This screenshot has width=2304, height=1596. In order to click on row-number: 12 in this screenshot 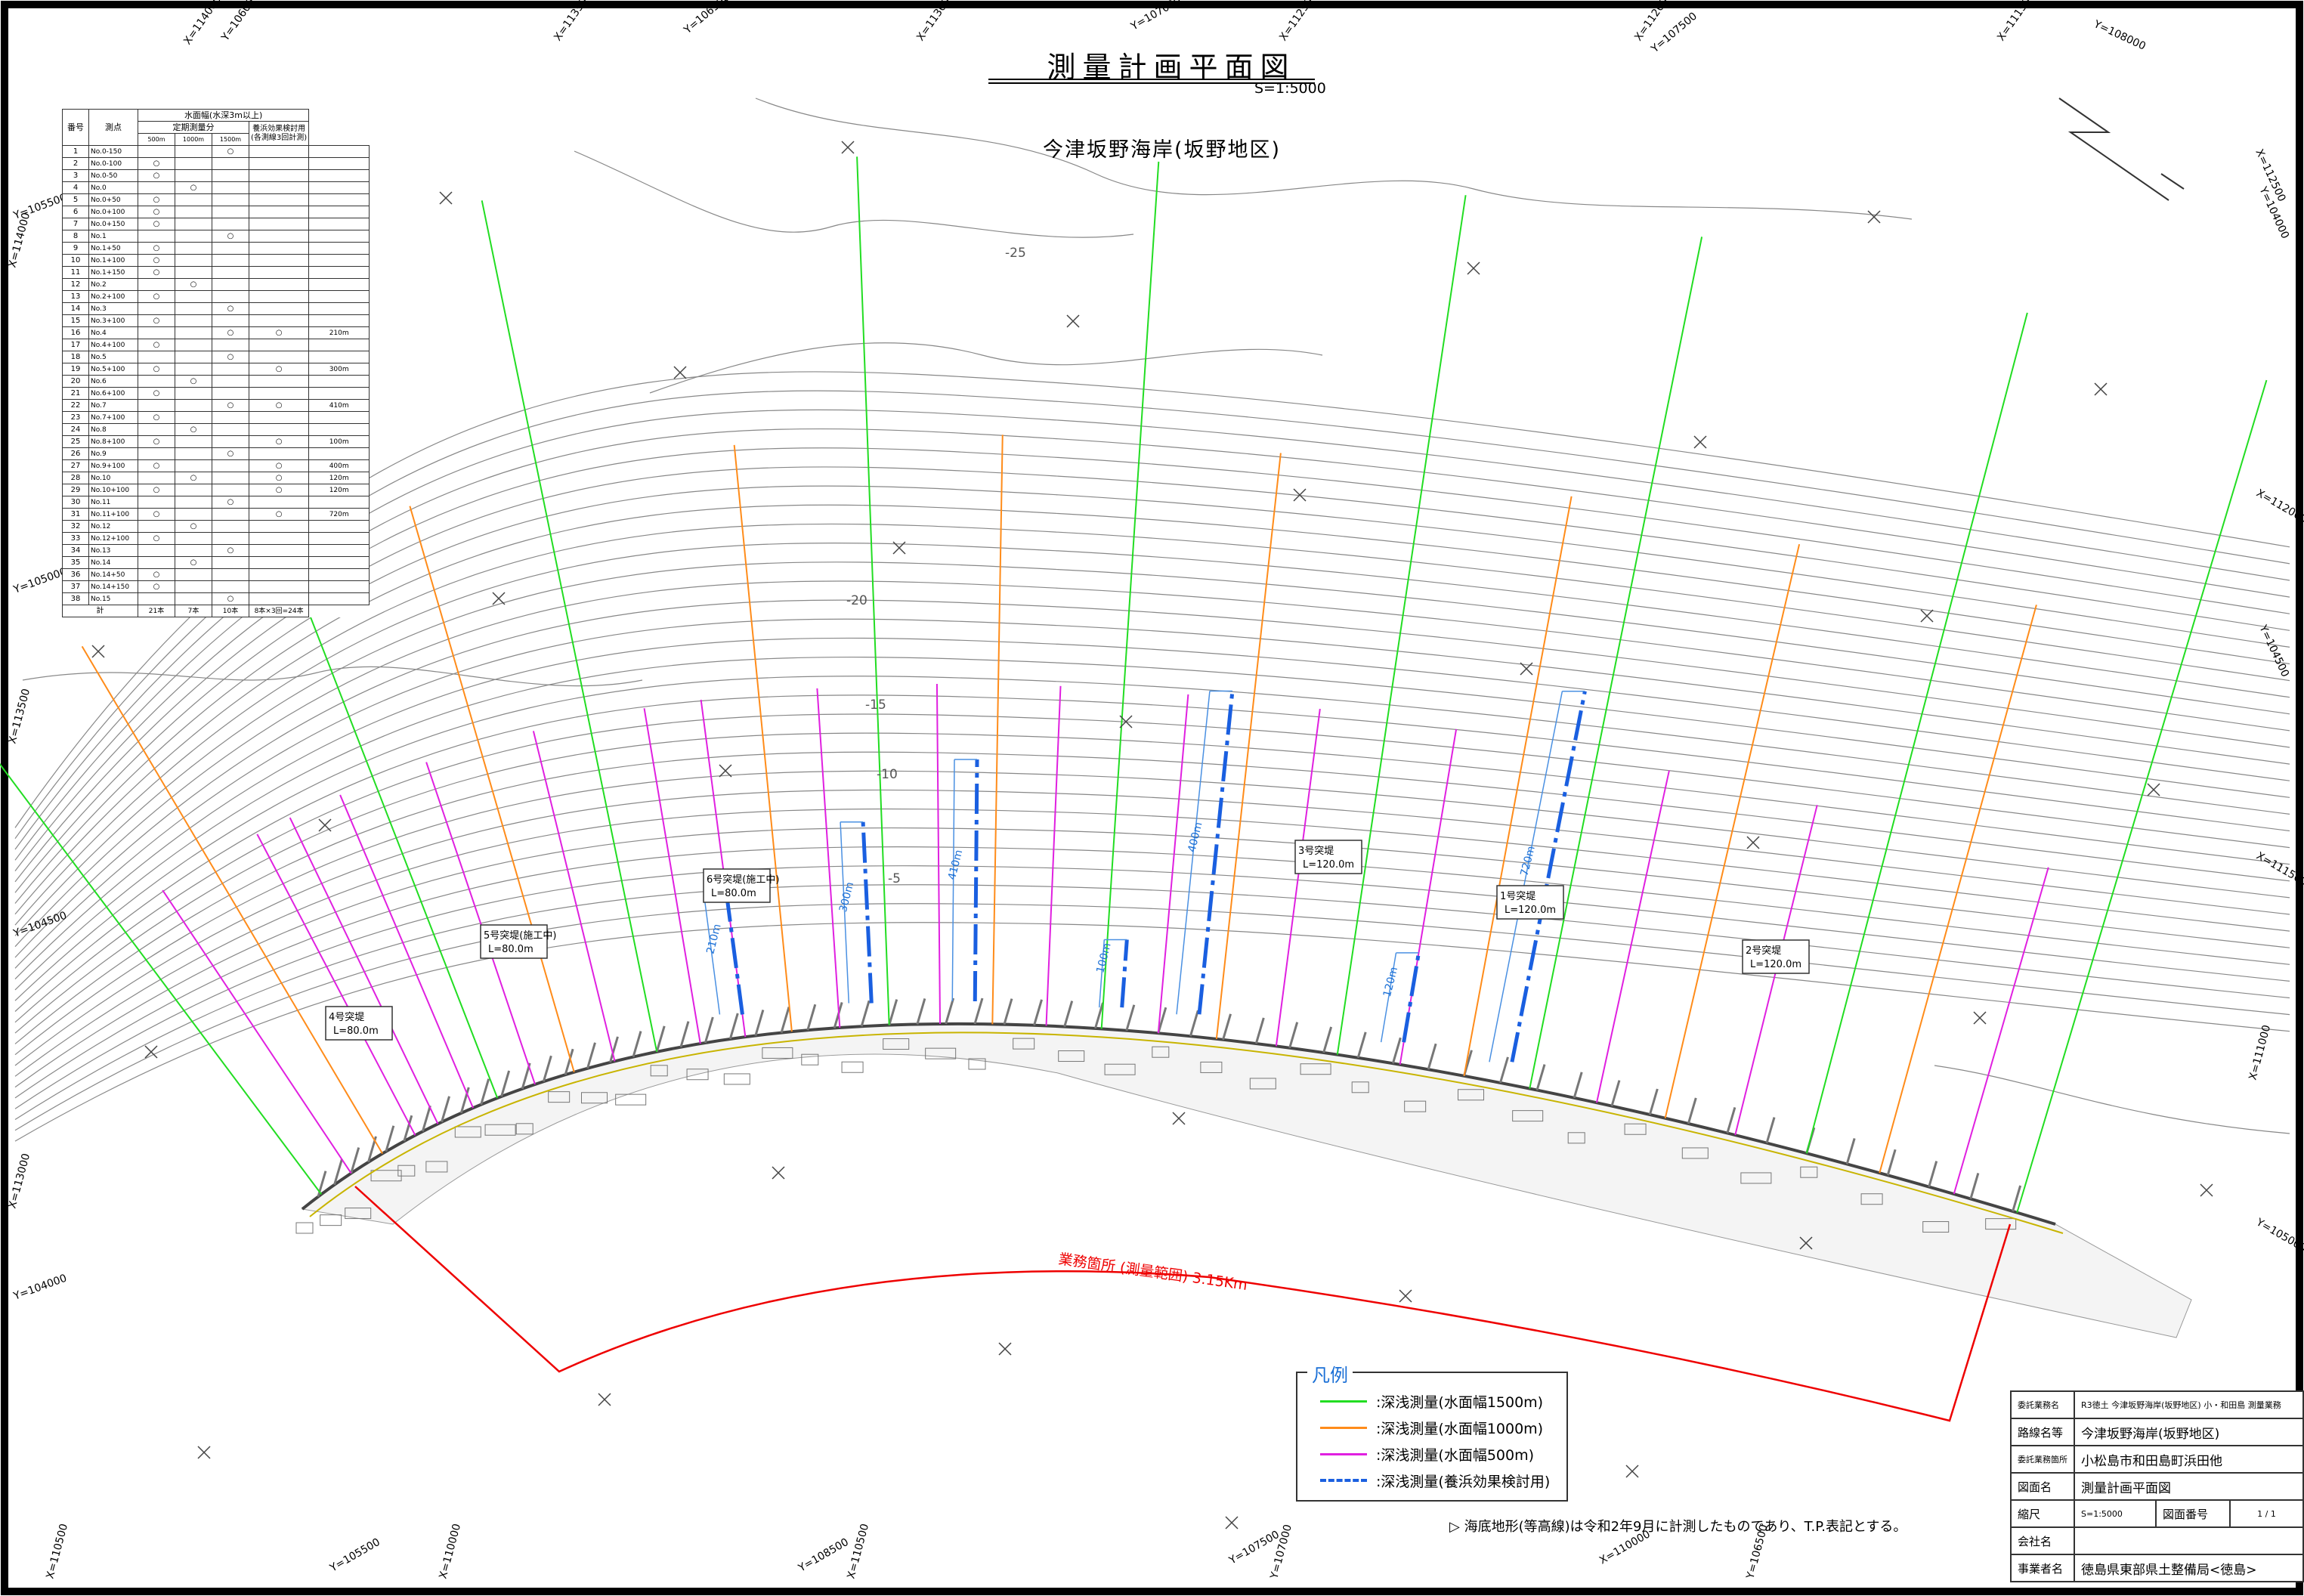, I will do `click(75, 284)`.